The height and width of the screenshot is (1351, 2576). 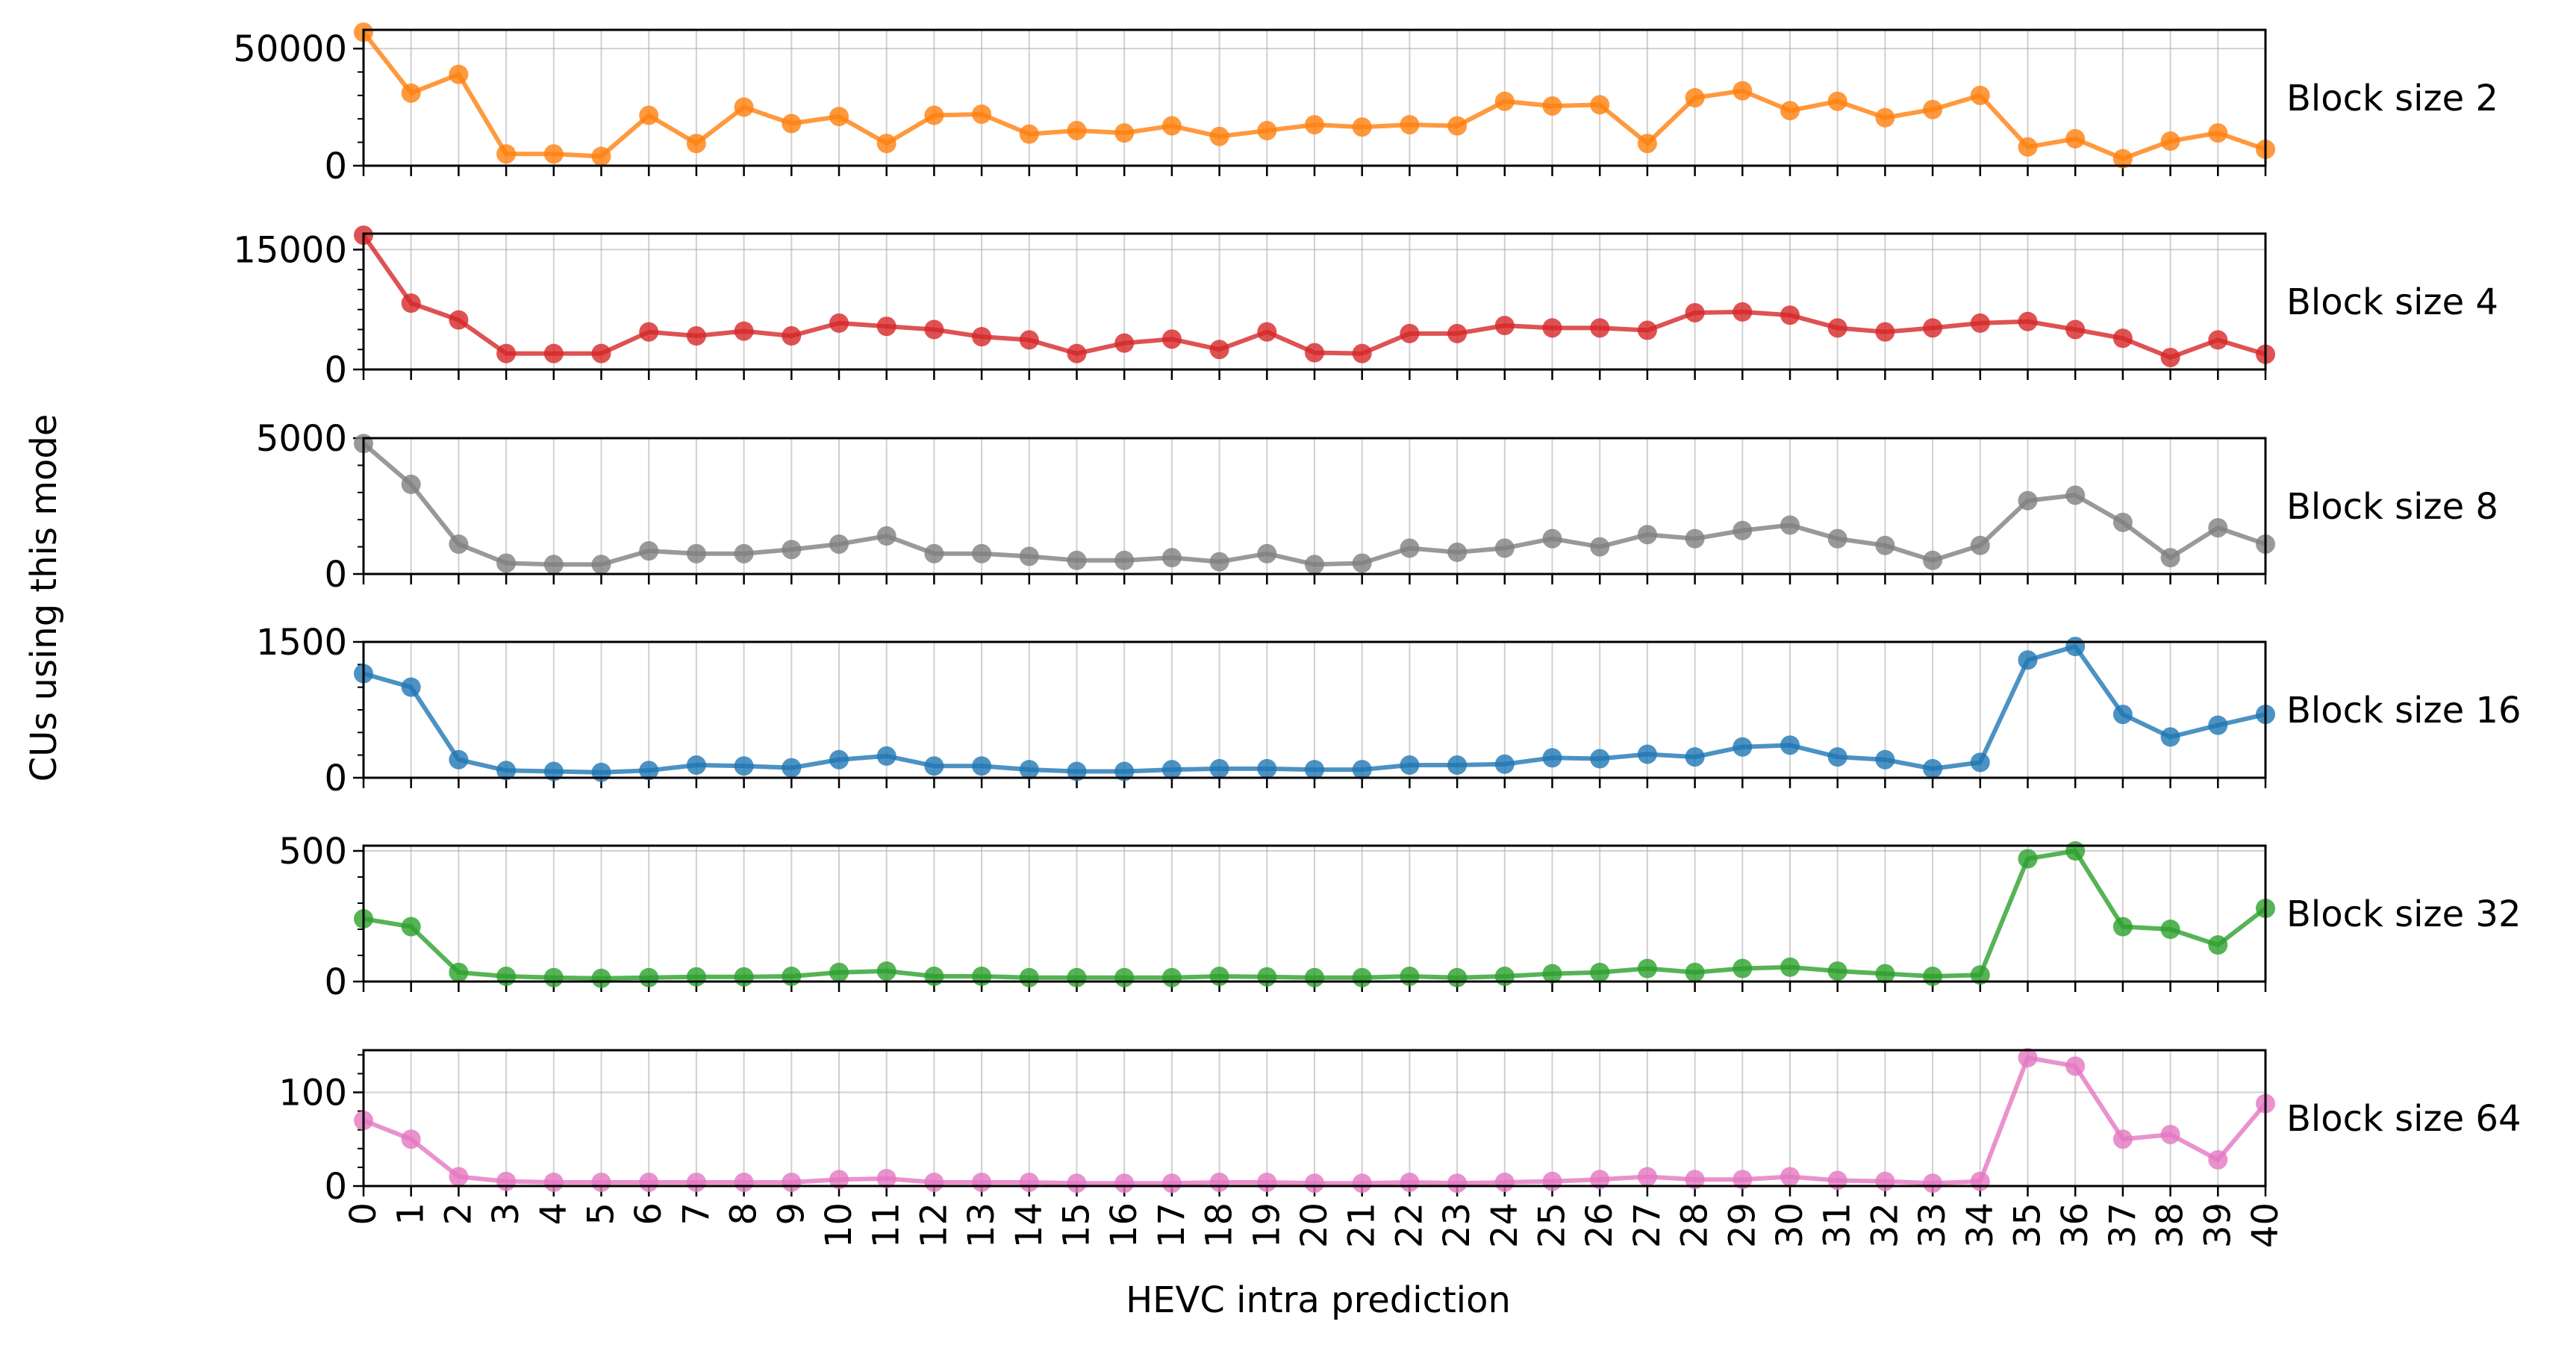 I want to click on x-tick-label: 3, so click(x=506, y=1214).